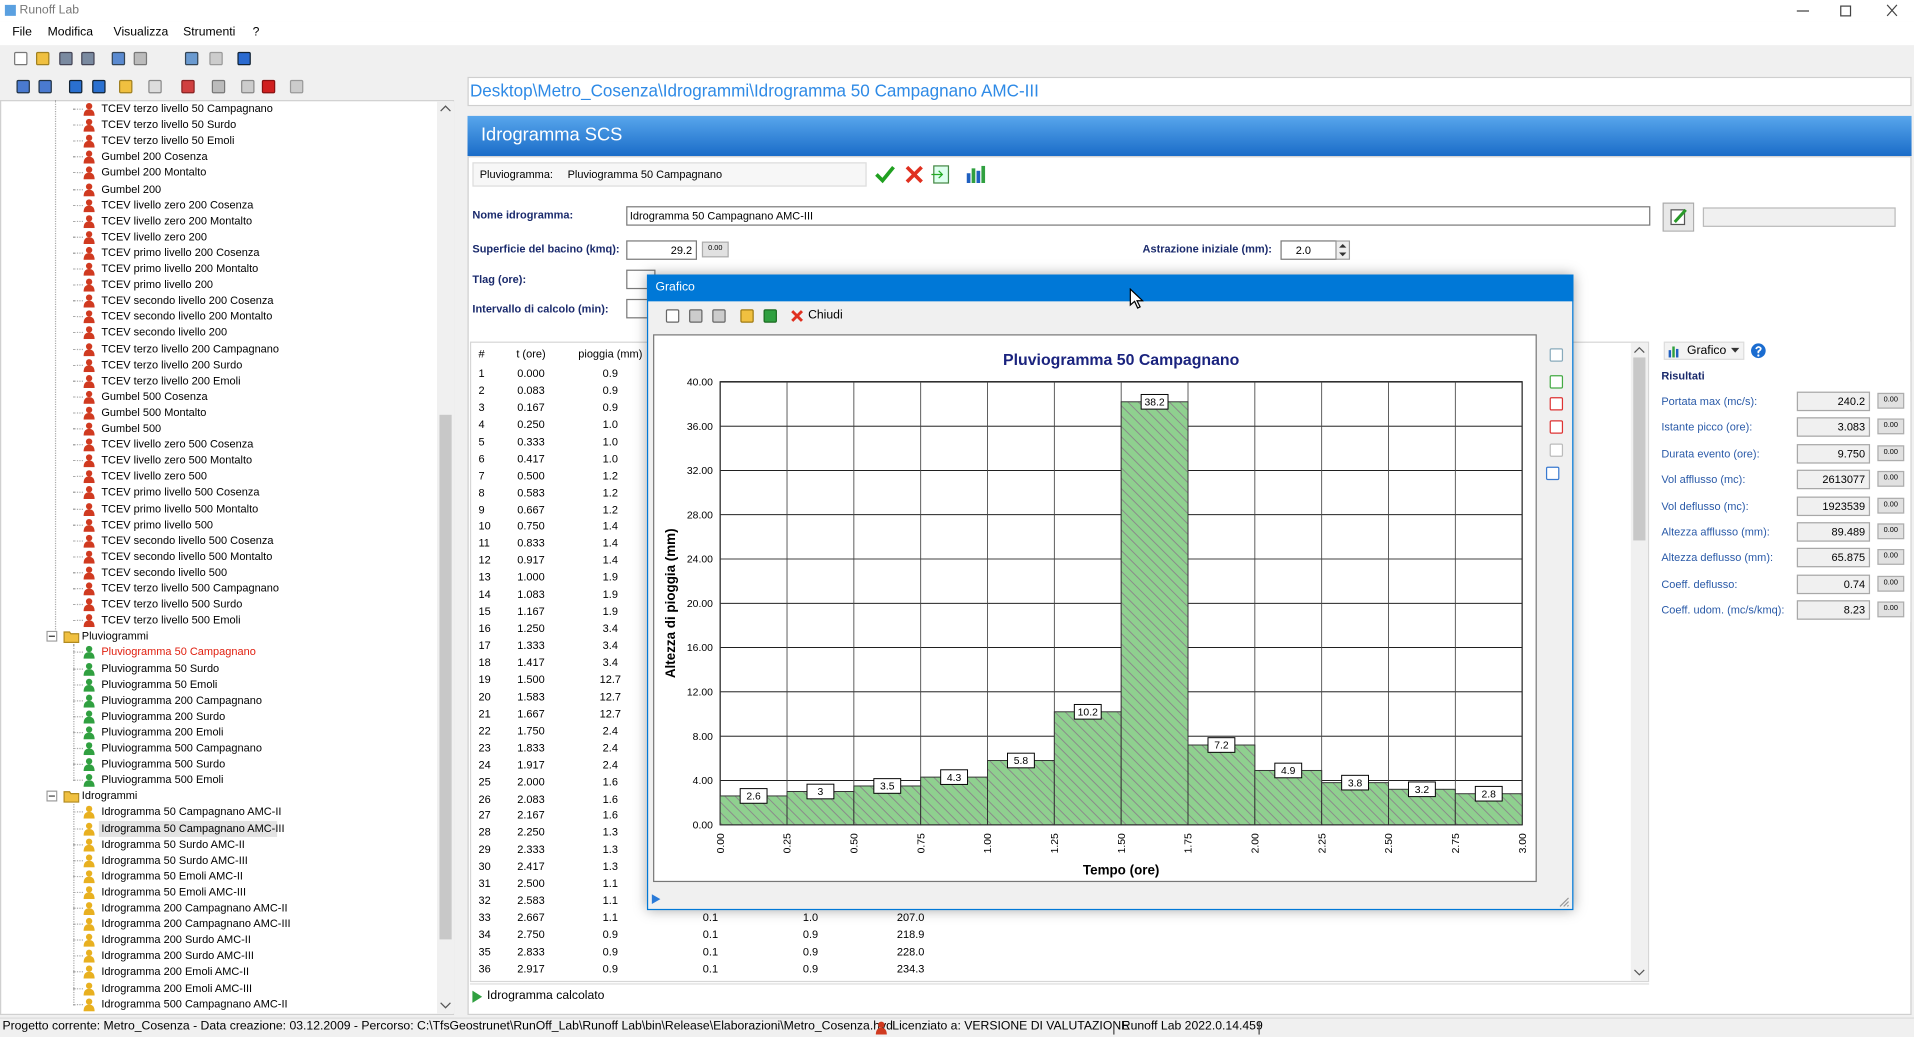  I want to click on tree-item: TCEV primo livello 200, so click(157, 284).